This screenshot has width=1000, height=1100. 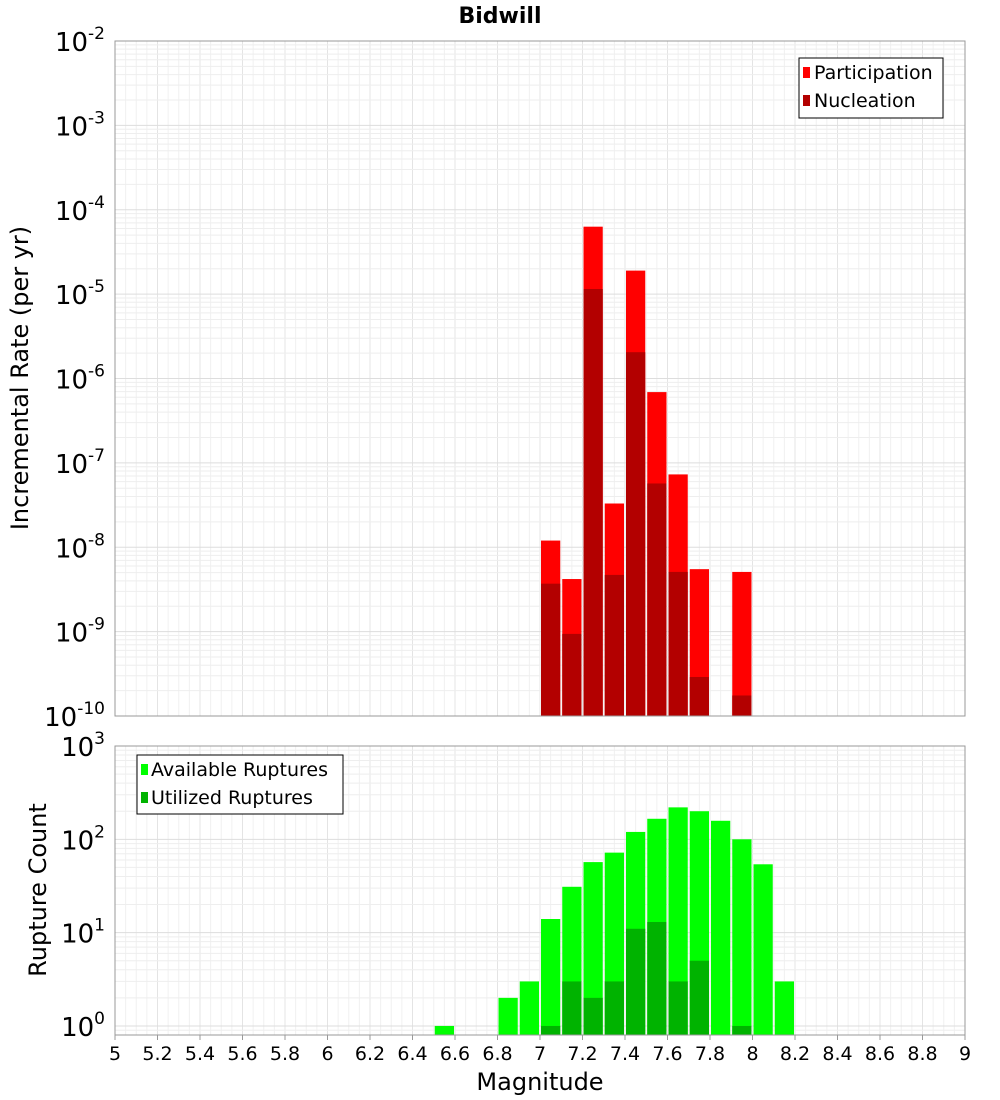 What do you see at coordinates (922, 1054) in the screenshot?
I see `x-tick-label: 8.8` at bounding box center [922, 1054].